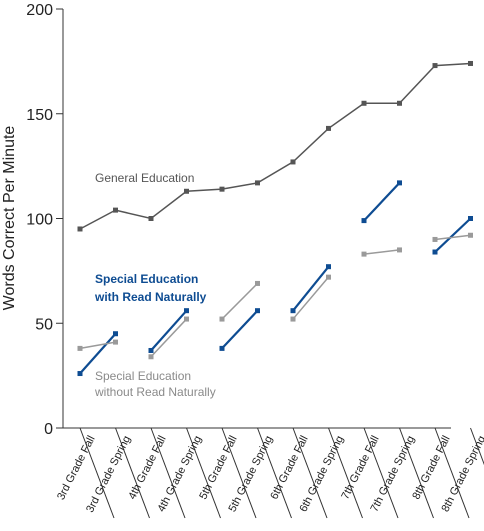  I want to click on y-tick-label: 200, so click(39, 10).